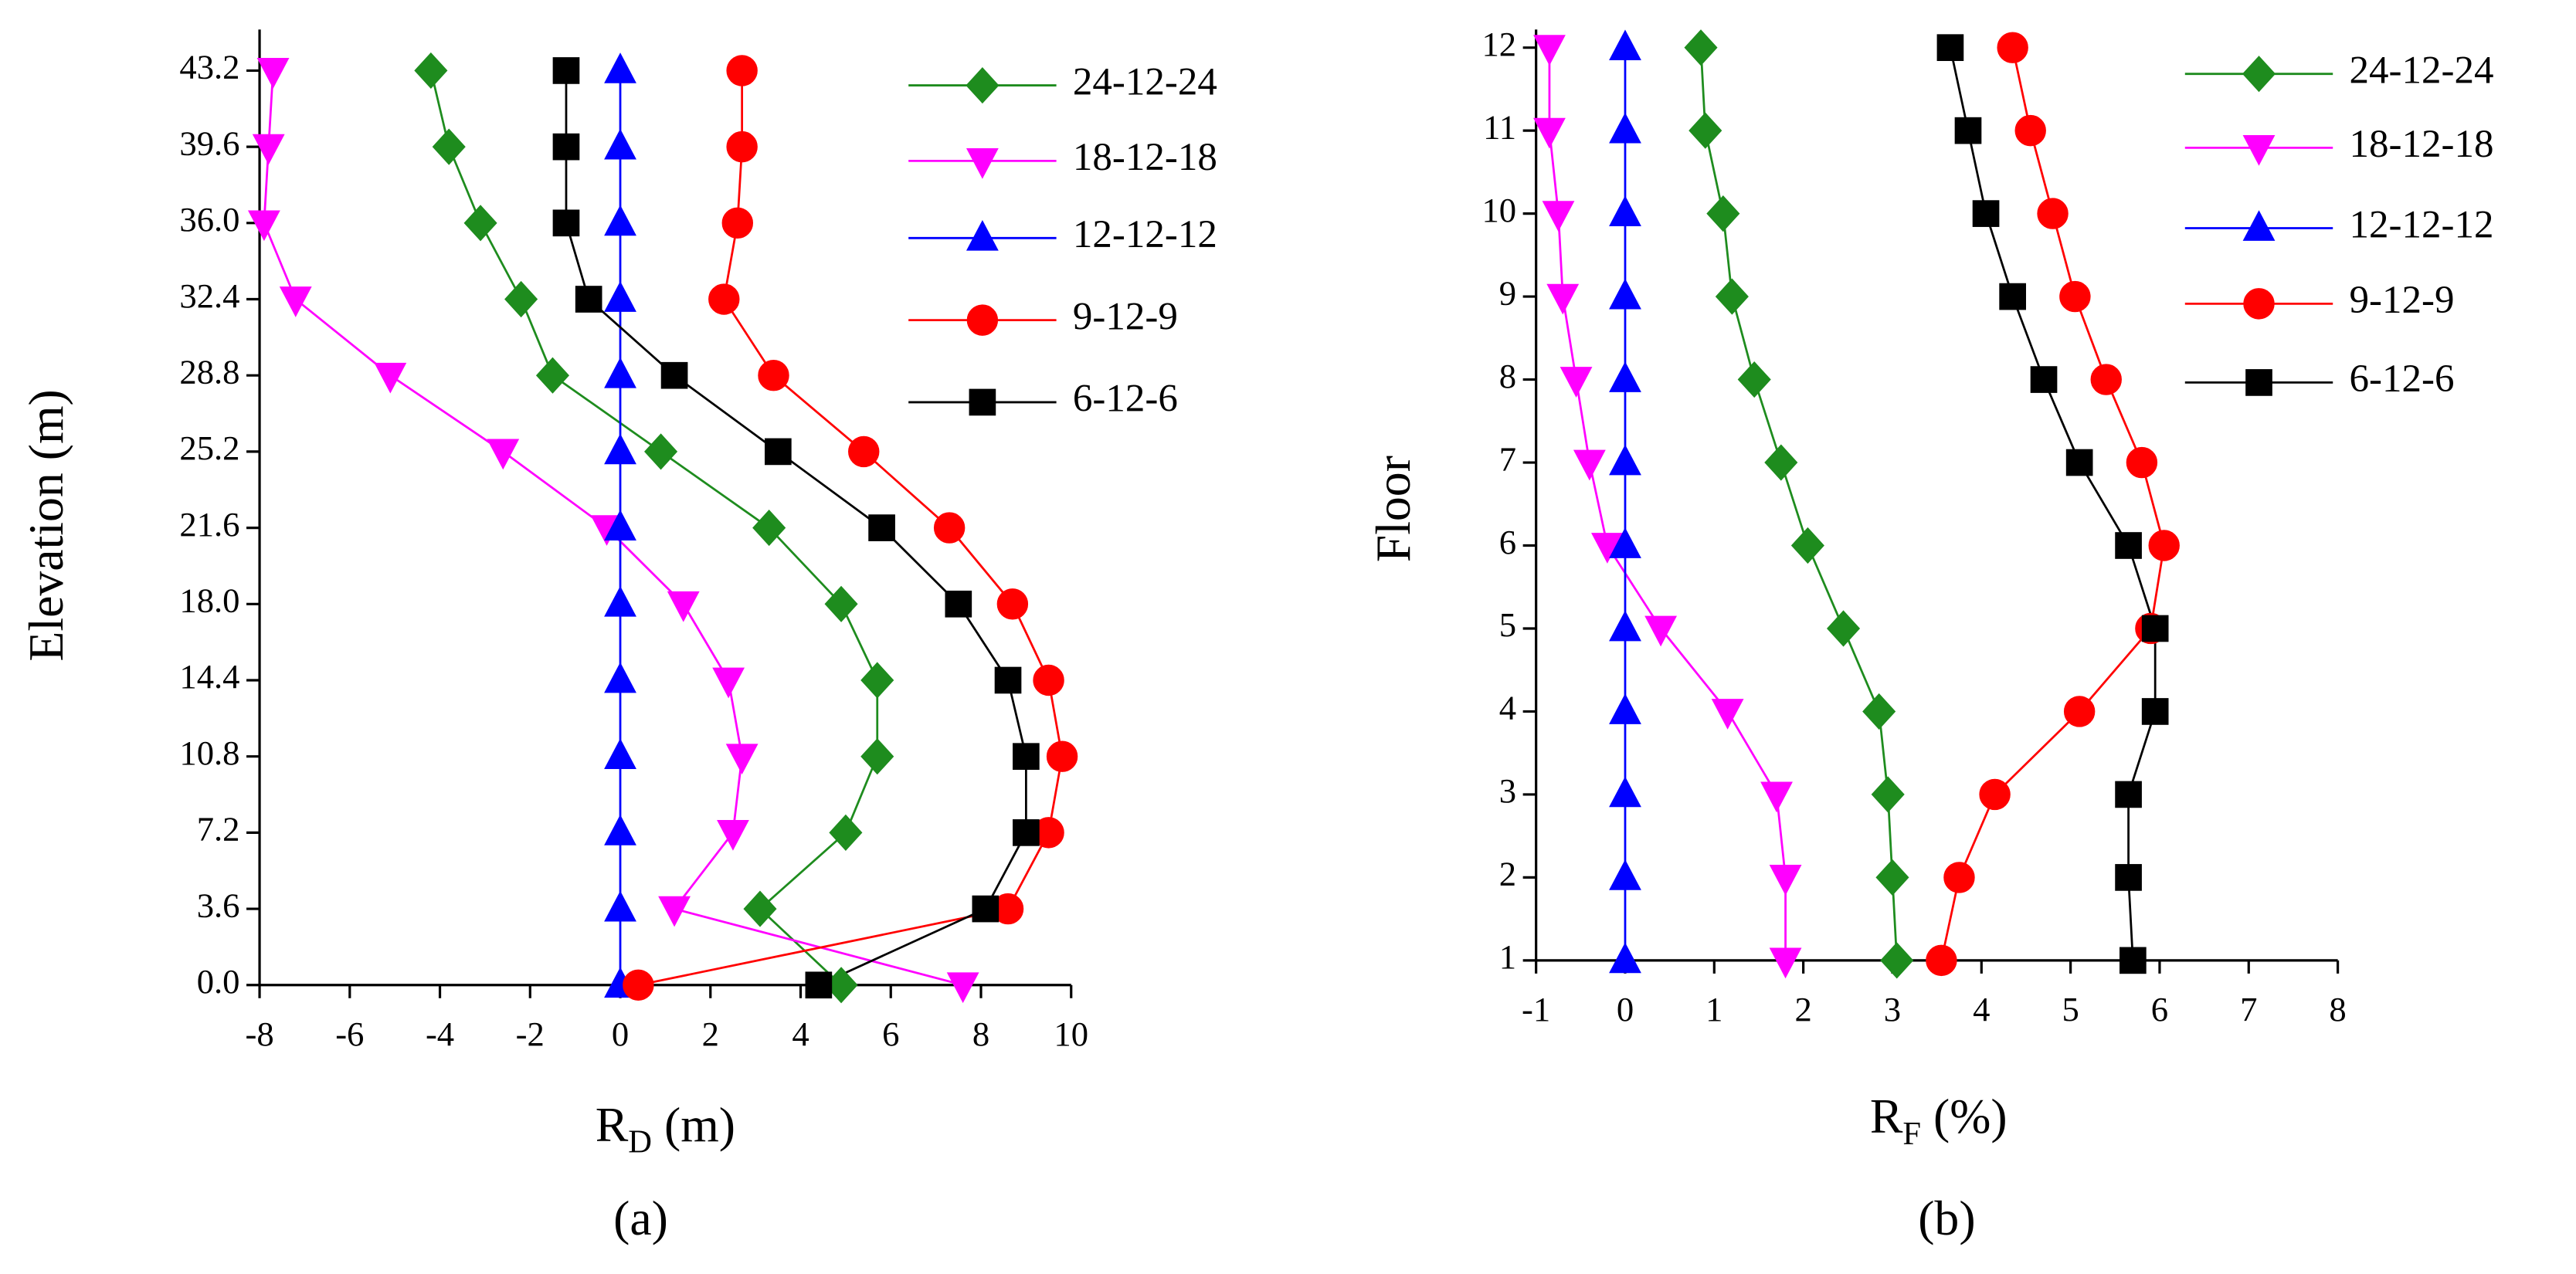 The height and width of the screenshot is (1274, 2576). I want to click on x-tick-label: 6, so click(2159, 1009).